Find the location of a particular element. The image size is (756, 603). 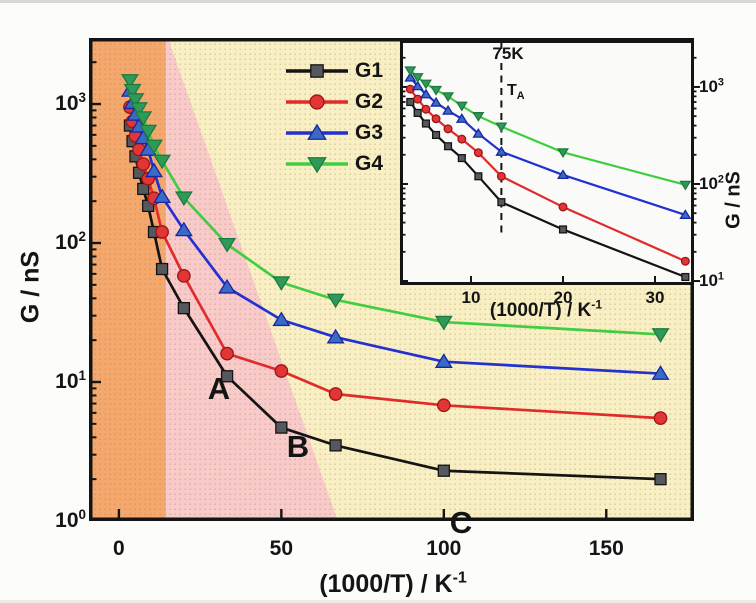

inset-y-axis-label: G / nS is located at coordinates (733, 200).